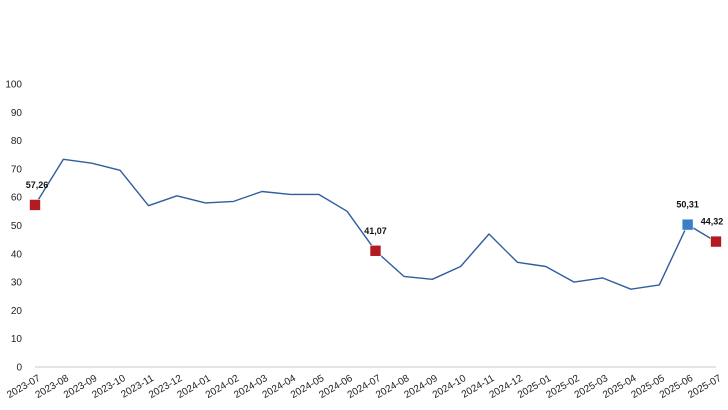 The width and height of the screenshot is (728, 410). Describe the element at coordinates (13, 85) in the screenshot. I see `y-tick-label: 100` at that location.